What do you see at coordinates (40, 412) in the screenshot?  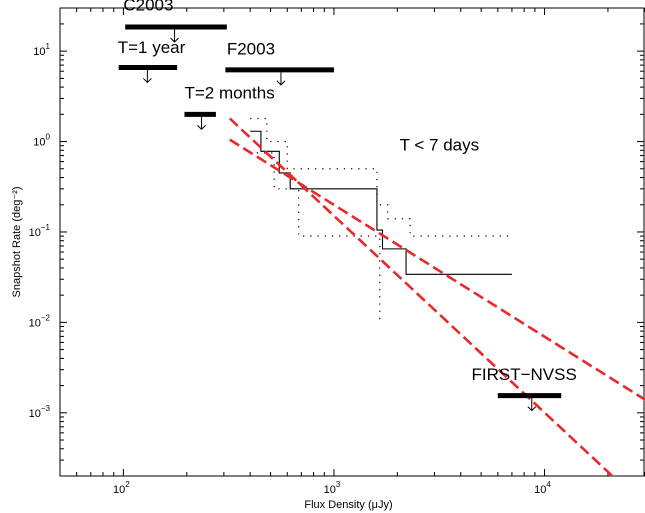 I see `y-tick-label: 10⁻³` at bounding box center [40, 412].